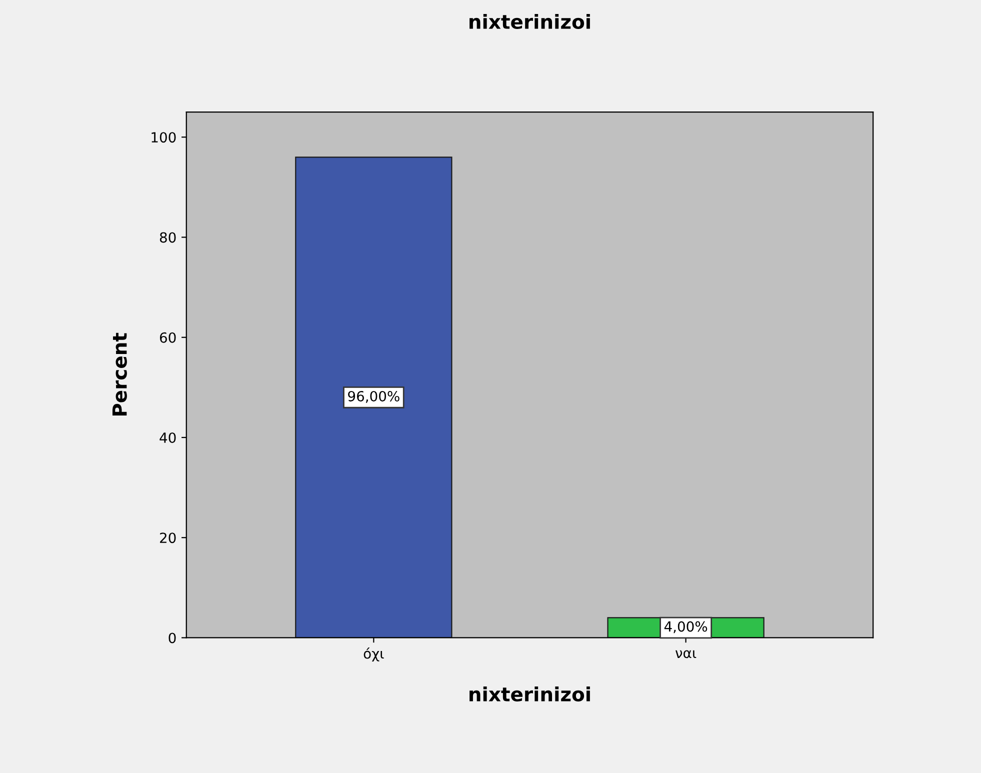 This screenshot has height=773, width=981. I want to click on y-axis-title: Percent, so click(119, 374).